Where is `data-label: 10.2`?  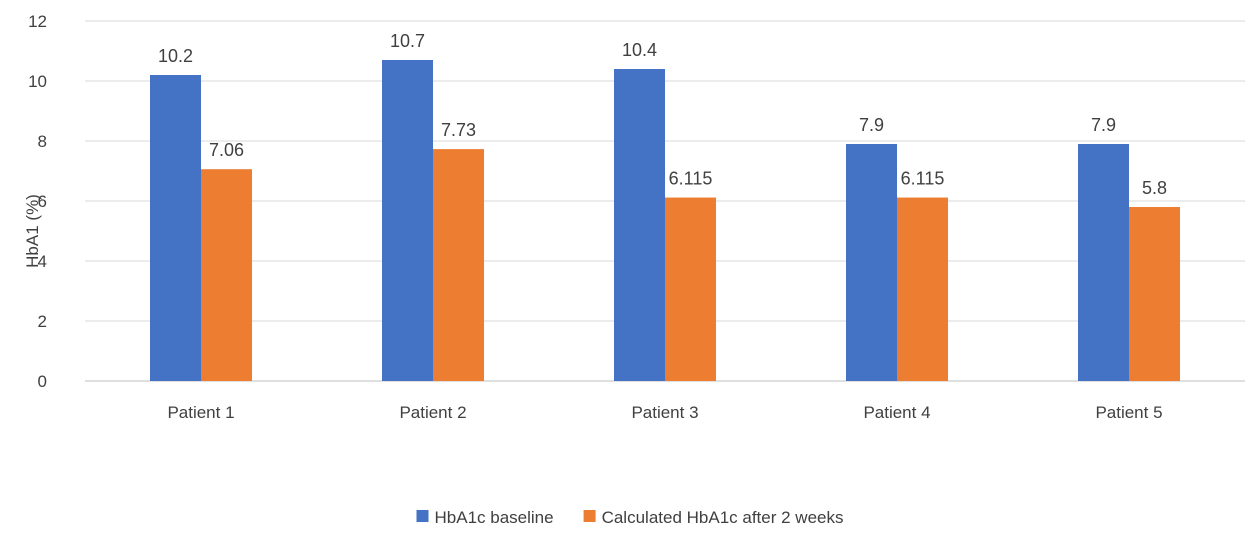 data-label: 10.2 is located at coordinates (175, 56).